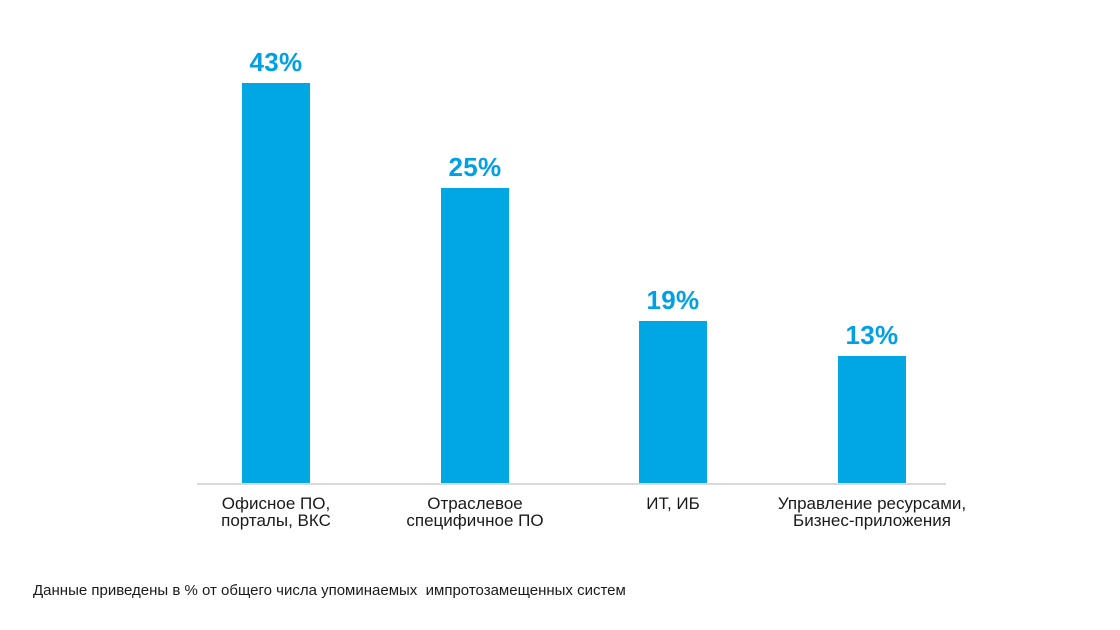 This screenshot has width=1120, height=630. What do you see at coordinates (872, 335) in the screenshot?
I see `bar-value-label: 13%` at bounding box center [872, 335].